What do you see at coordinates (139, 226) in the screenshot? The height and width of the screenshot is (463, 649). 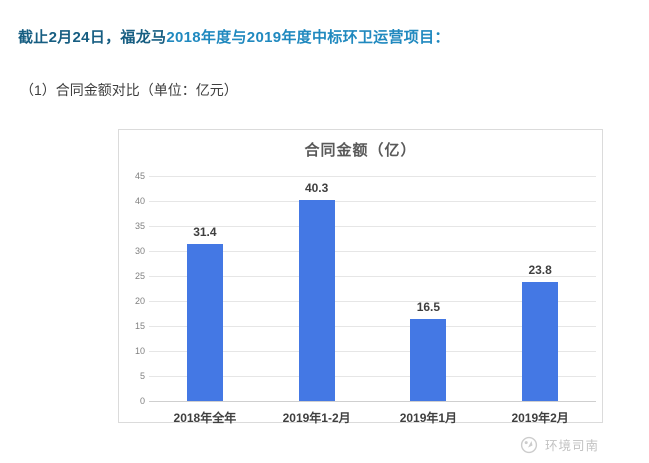 I see `y-tick-label: 35` at bounding box center [139, 226].